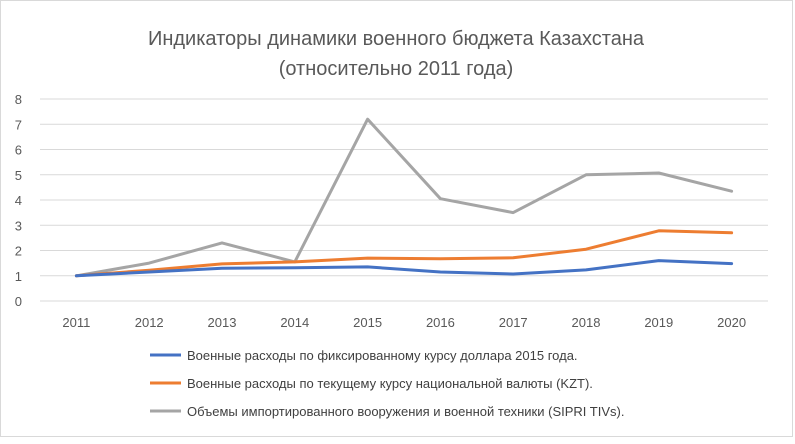 This screenshot has width=795, height=444. I want to click on y-tick-label: 1, so click(18, 276).